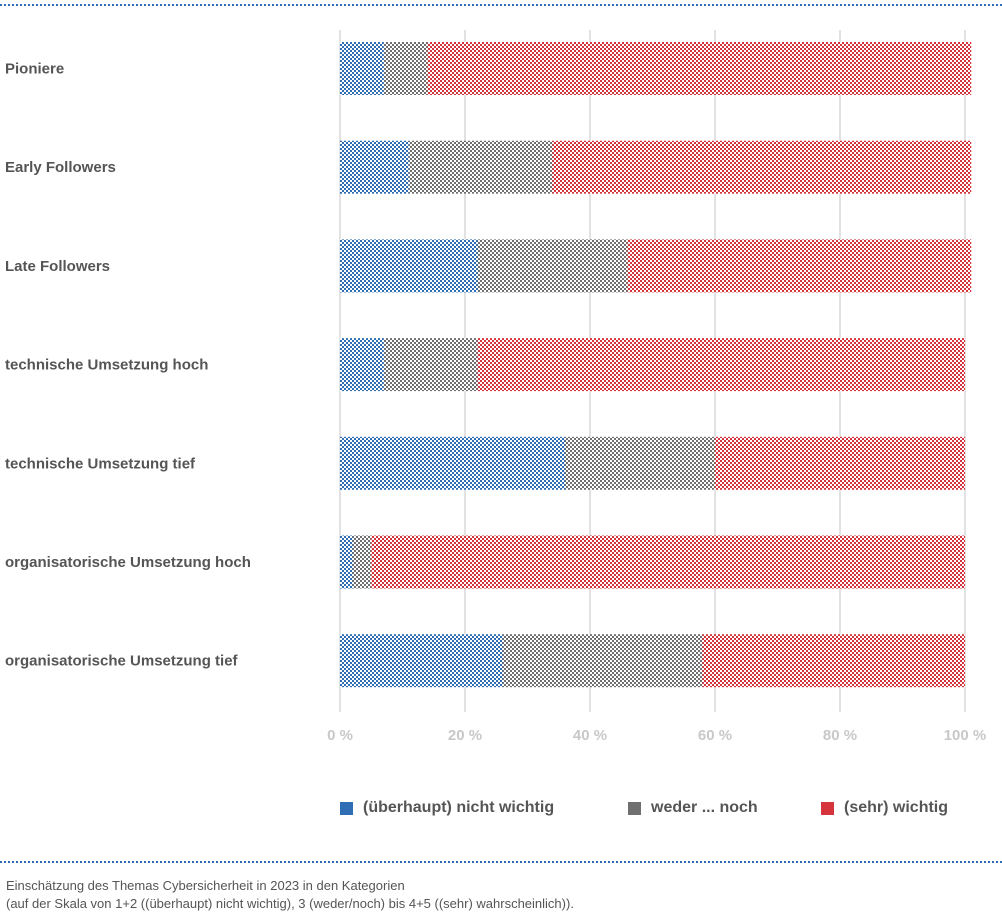 The width and height of the screenshot is (1002, 922). I want to click on legend-label: weder ... noch, so click(704, 807).